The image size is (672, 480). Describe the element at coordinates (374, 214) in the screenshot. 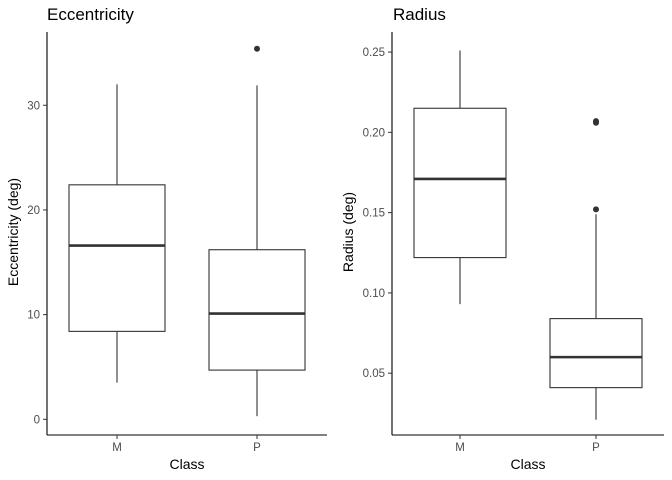

I see `y-tick-label: 0.15` at that location.